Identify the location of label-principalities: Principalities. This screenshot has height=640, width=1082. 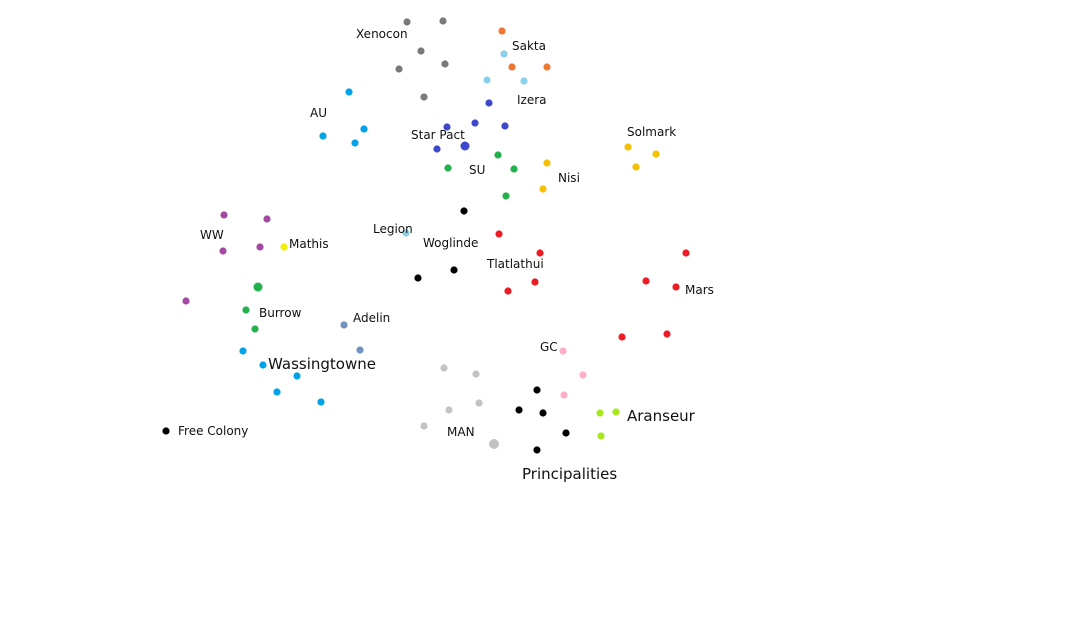
(569, 474).